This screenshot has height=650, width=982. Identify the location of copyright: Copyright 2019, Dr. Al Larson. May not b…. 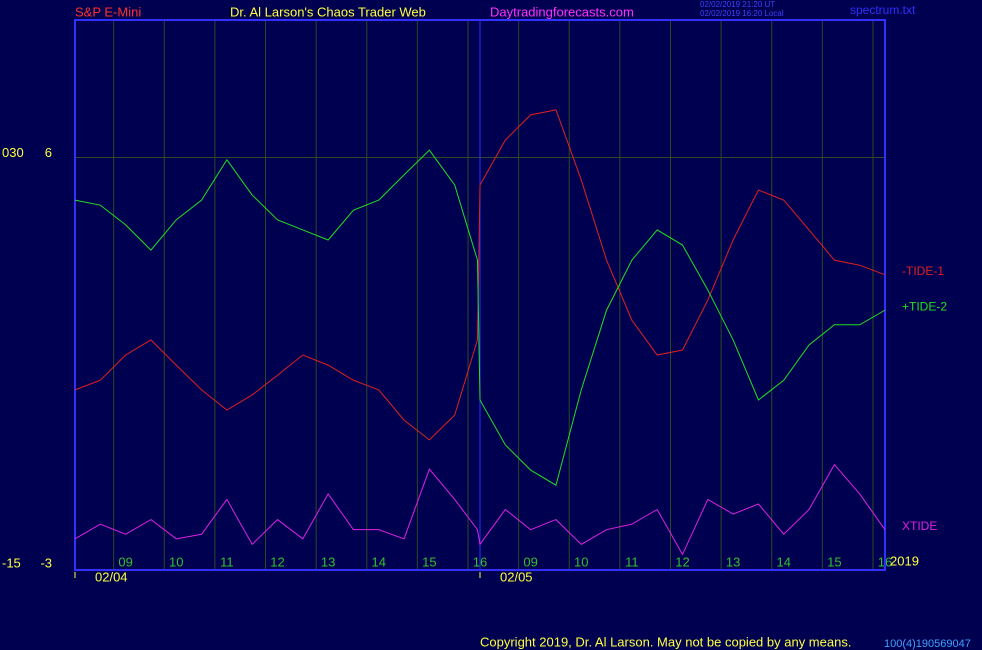
(665, 641).